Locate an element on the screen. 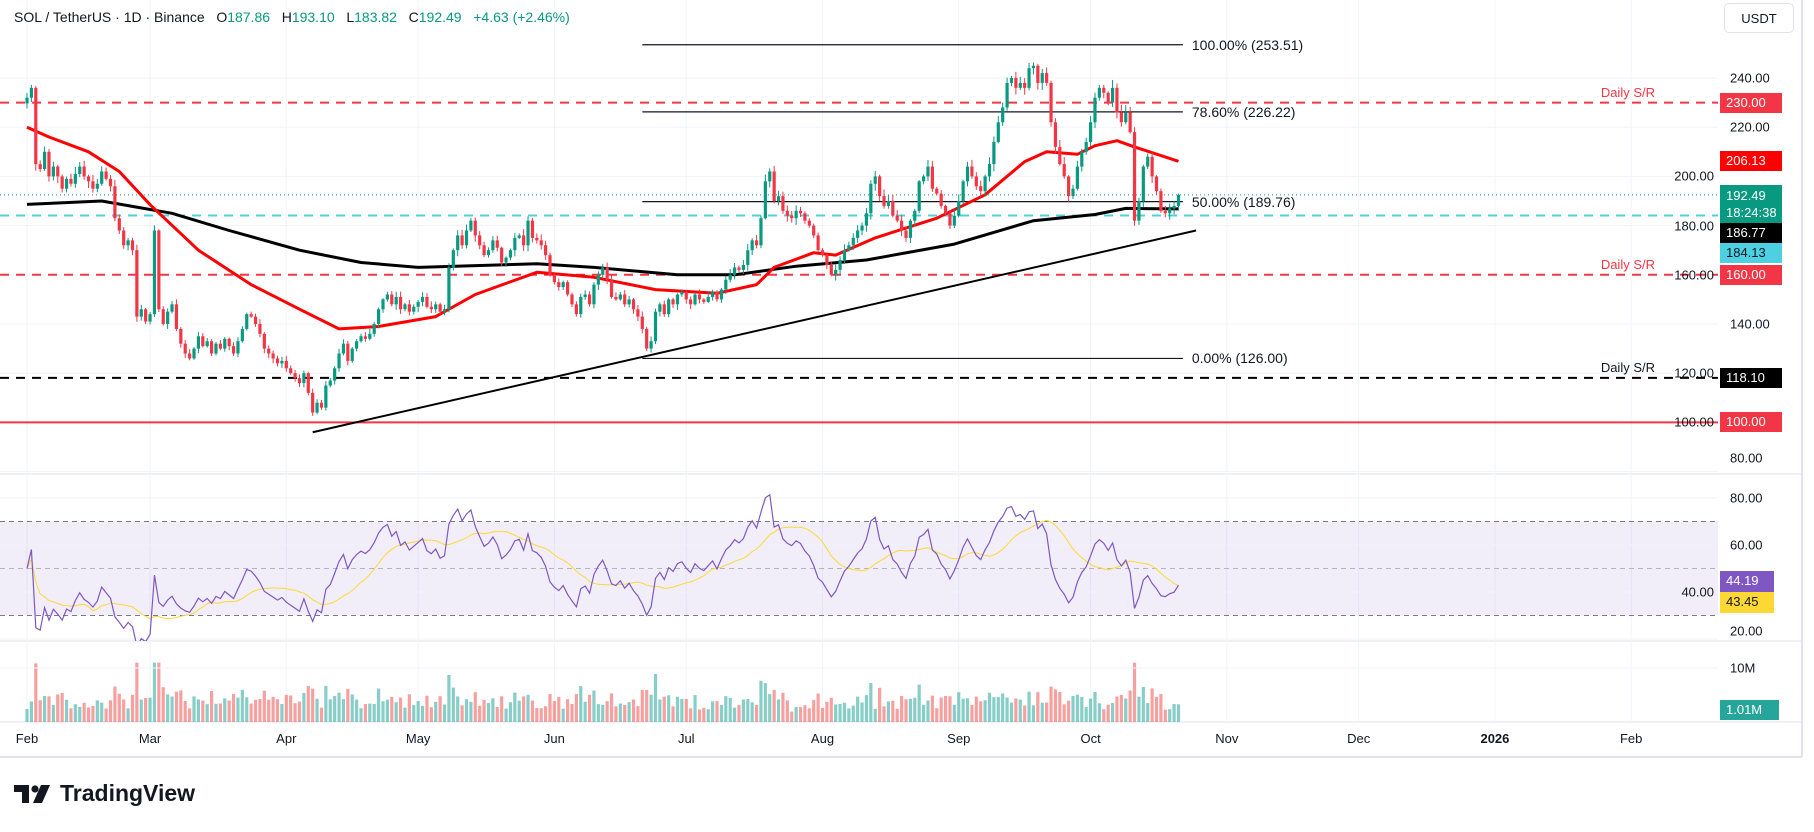 The height and width of the screenshot is (832, 1814). currency-button: USDT is located at coordinates (1759, 18).